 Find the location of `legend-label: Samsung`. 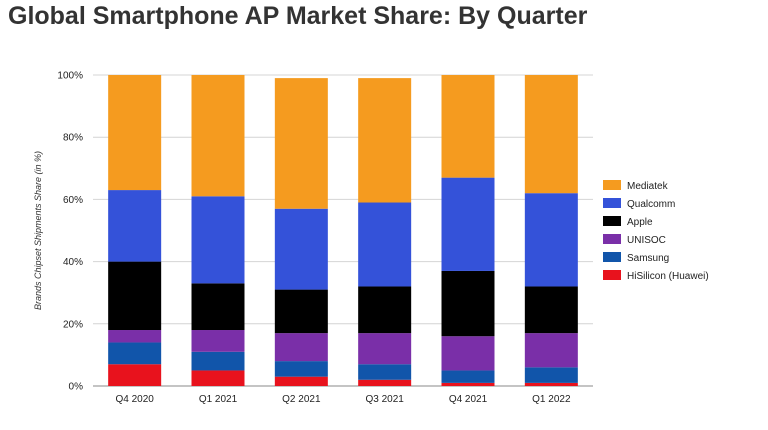

legend-label: Samsung is located at coordinates (648, 258).